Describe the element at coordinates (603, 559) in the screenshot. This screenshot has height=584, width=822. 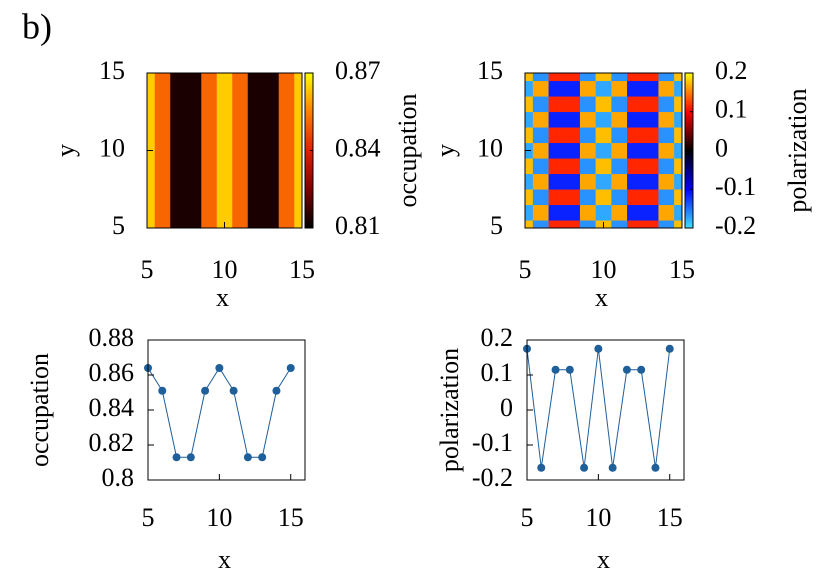
I see `x-axis-label: x` at that location.